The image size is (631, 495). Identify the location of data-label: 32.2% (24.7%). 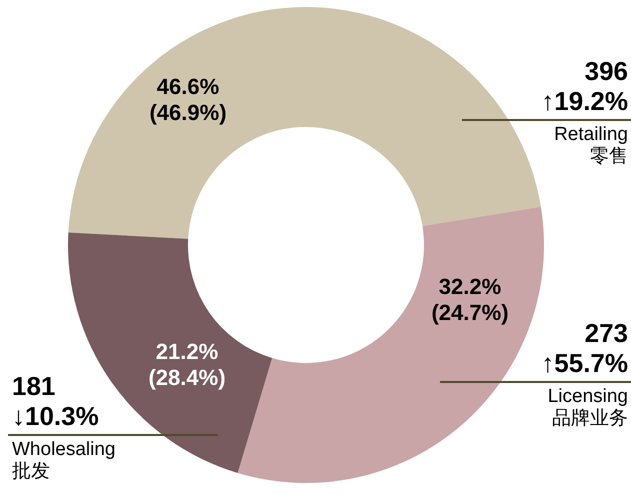
(470, 300).